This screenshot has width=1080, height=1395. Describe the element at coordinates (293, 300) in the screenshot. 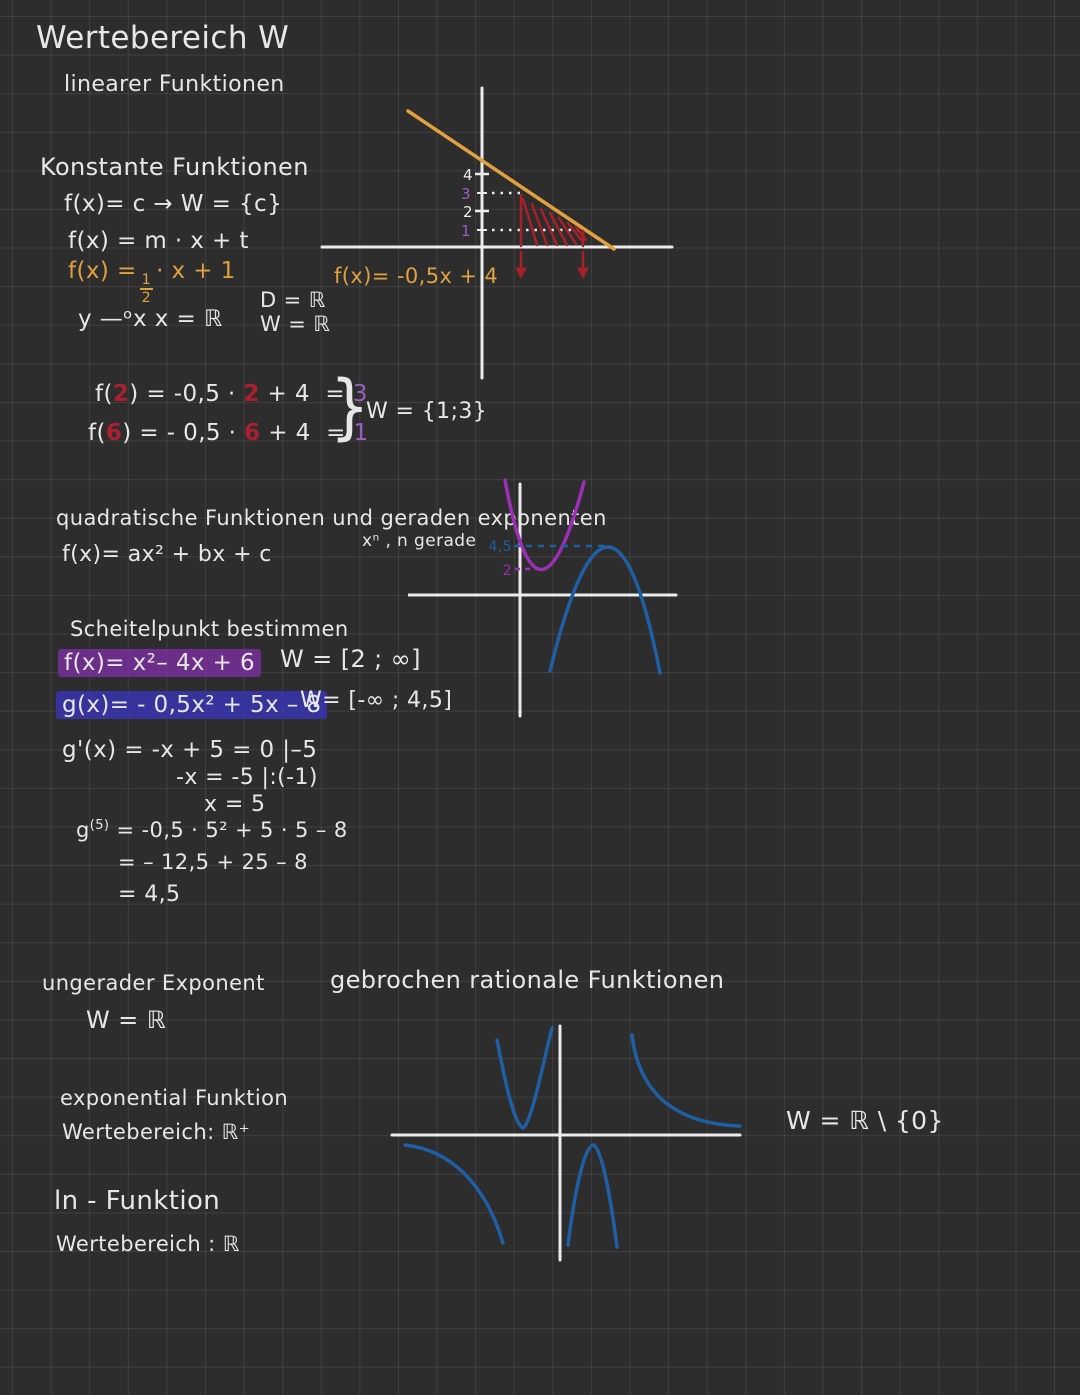

I see `domain-note: D = ℝ` at that location.